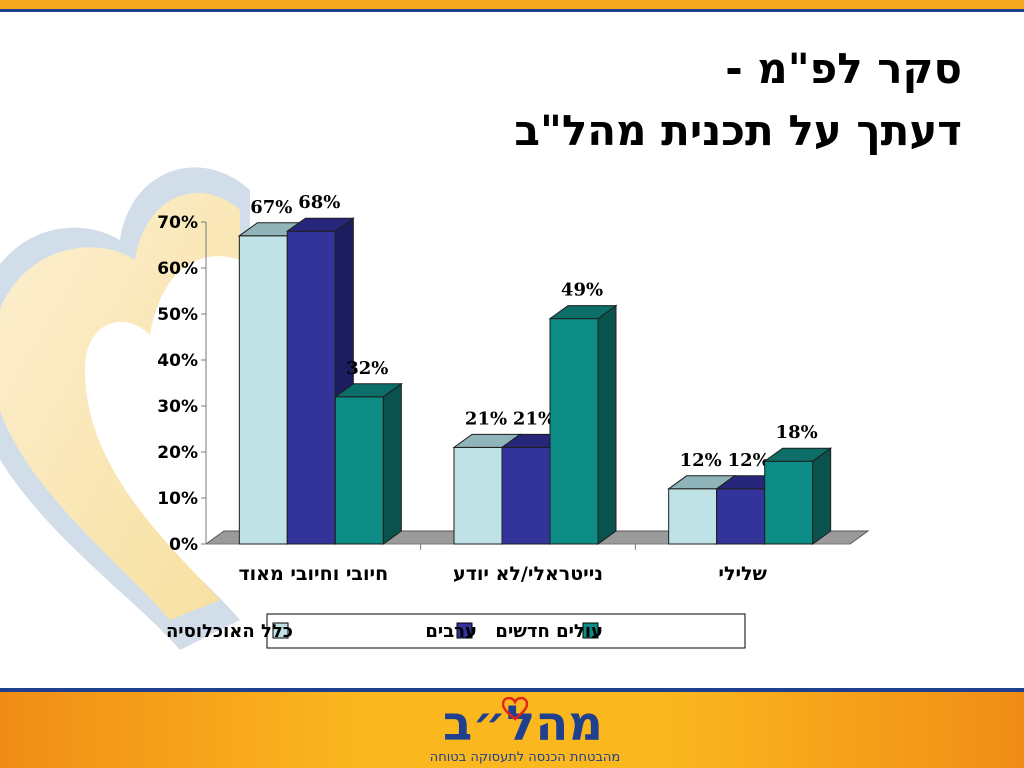 This screenshot has width=1024, height=768. Describe the element at coordinates (367, 368) in the screenshot. I see `data-label: 32%` at that location.